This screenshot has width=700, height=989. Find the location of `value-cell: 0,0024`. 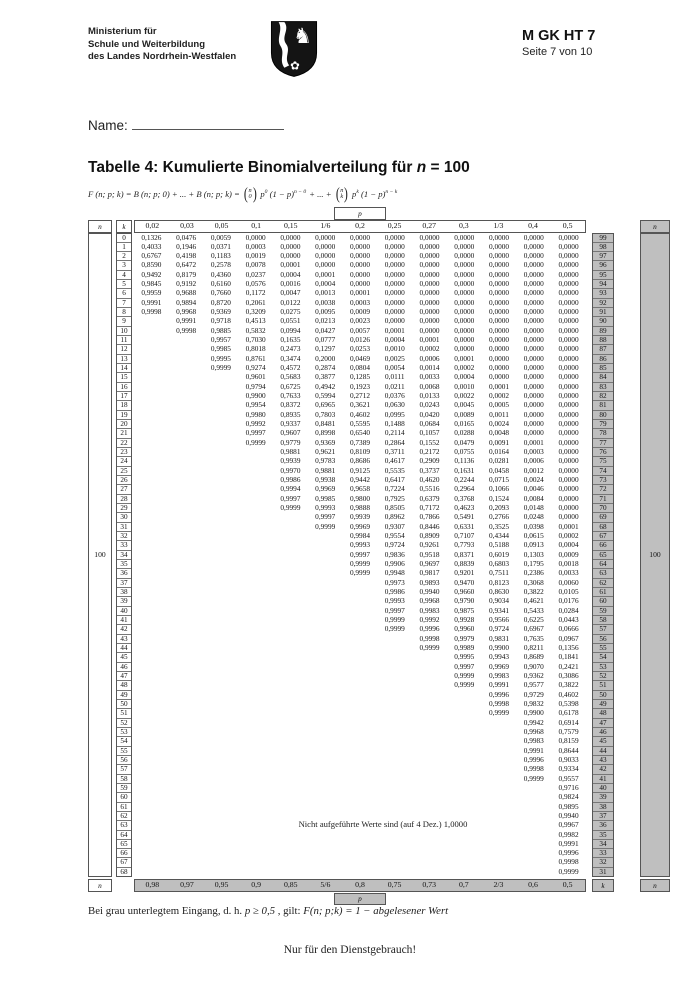

value-cell: 0,0024 is located at coordinates (499, 424).